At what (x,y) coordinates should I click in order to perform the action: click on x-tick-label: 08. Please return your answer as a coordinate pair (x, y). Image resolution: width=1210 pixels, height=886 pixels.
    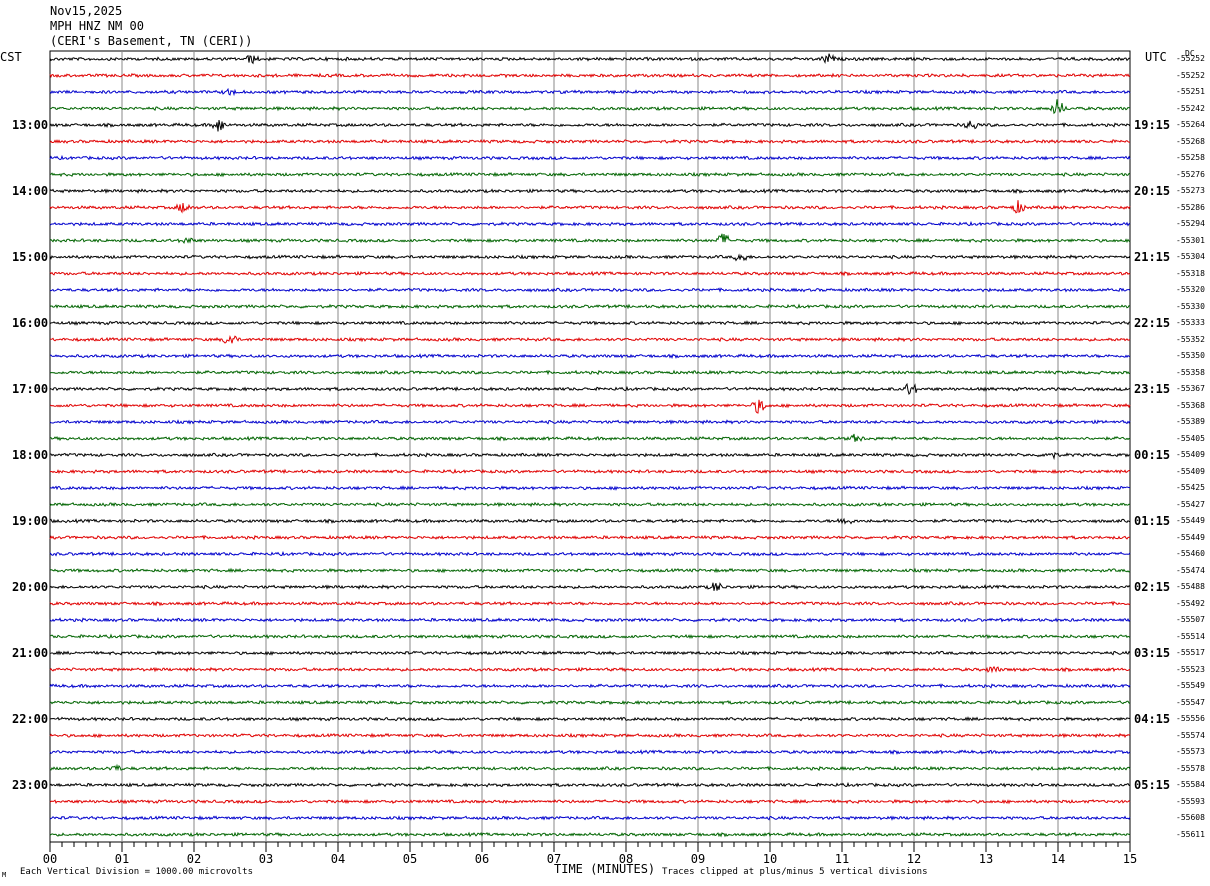
    Looking at the image, I should click on (626, 859).